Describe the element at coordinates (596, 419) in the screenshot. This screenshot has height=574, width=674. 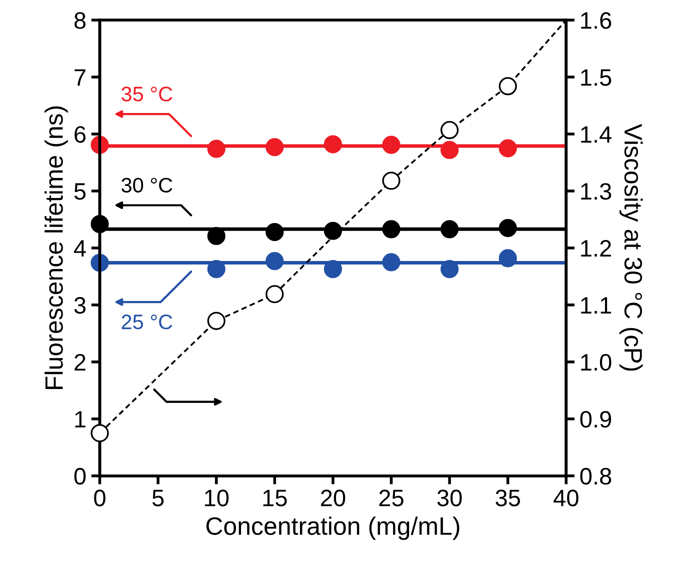
I see `y2-tick-label: 0.9` at that location.